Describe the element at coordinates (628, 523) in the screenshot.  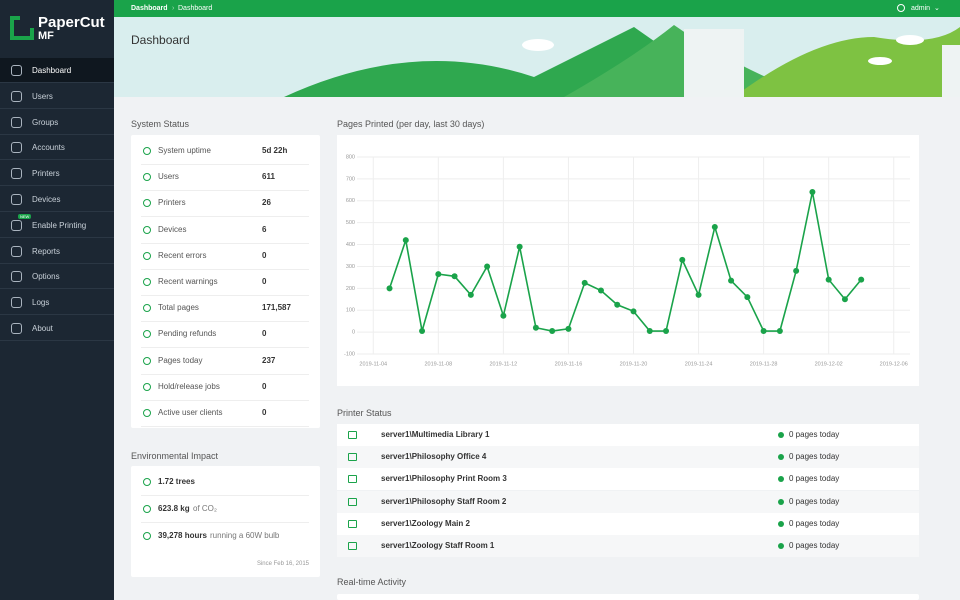
I see `printer-row: server1\Zoology Main 2 0 pages today` at that location.